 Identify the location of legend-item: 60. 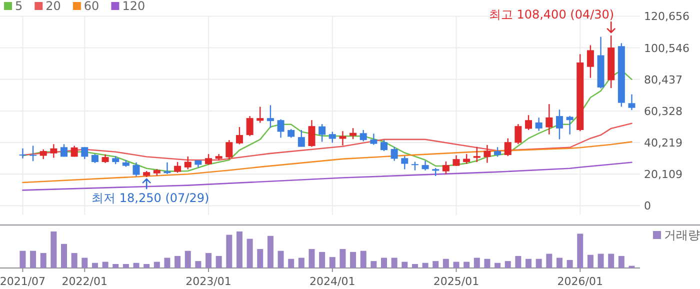
(86, 6).